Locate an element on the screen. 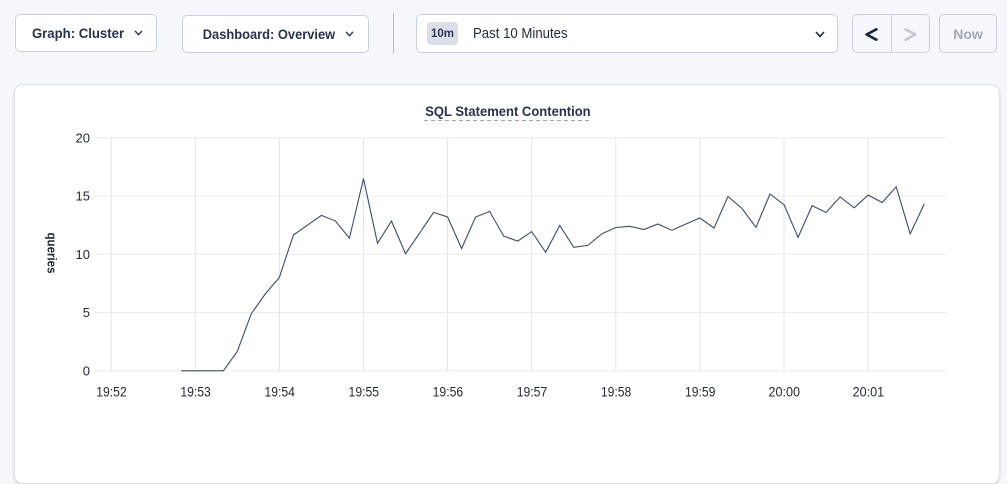 This screenshot has width=1007, height=484. svg-text: 10 is located at coordinates (83, 254).